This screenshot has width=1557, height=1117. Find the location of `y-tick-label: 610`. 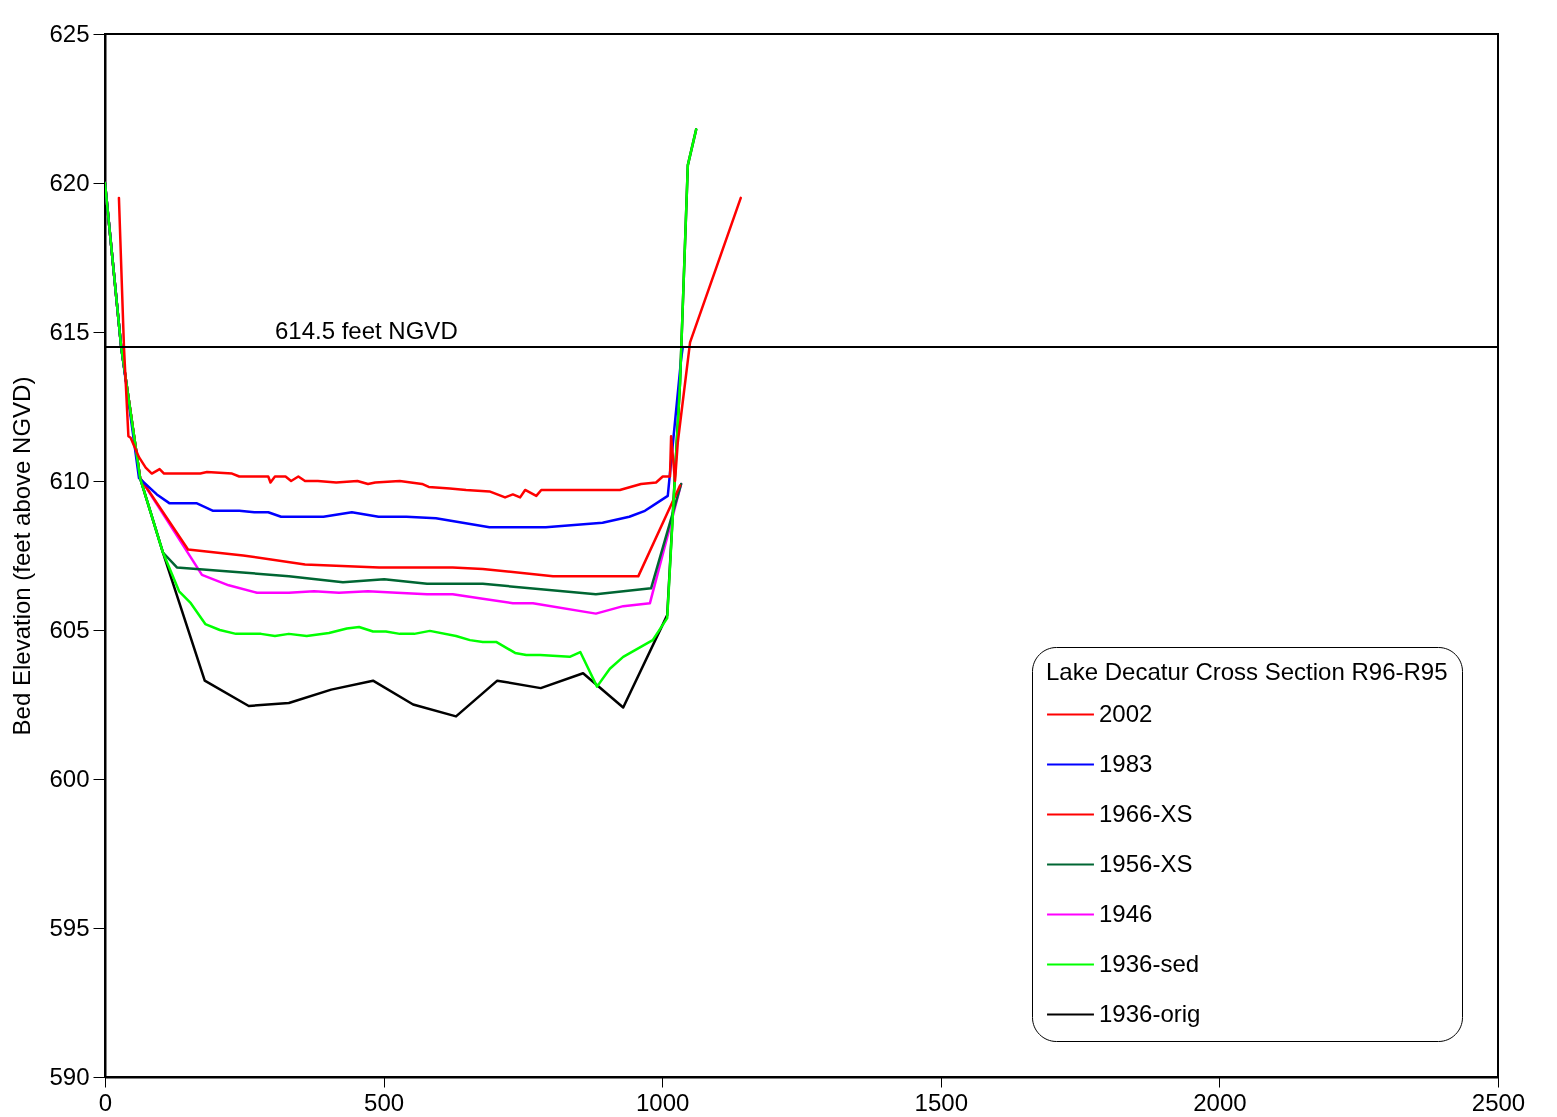

y-tick-label: 610 is located at coordinates (69, 480).